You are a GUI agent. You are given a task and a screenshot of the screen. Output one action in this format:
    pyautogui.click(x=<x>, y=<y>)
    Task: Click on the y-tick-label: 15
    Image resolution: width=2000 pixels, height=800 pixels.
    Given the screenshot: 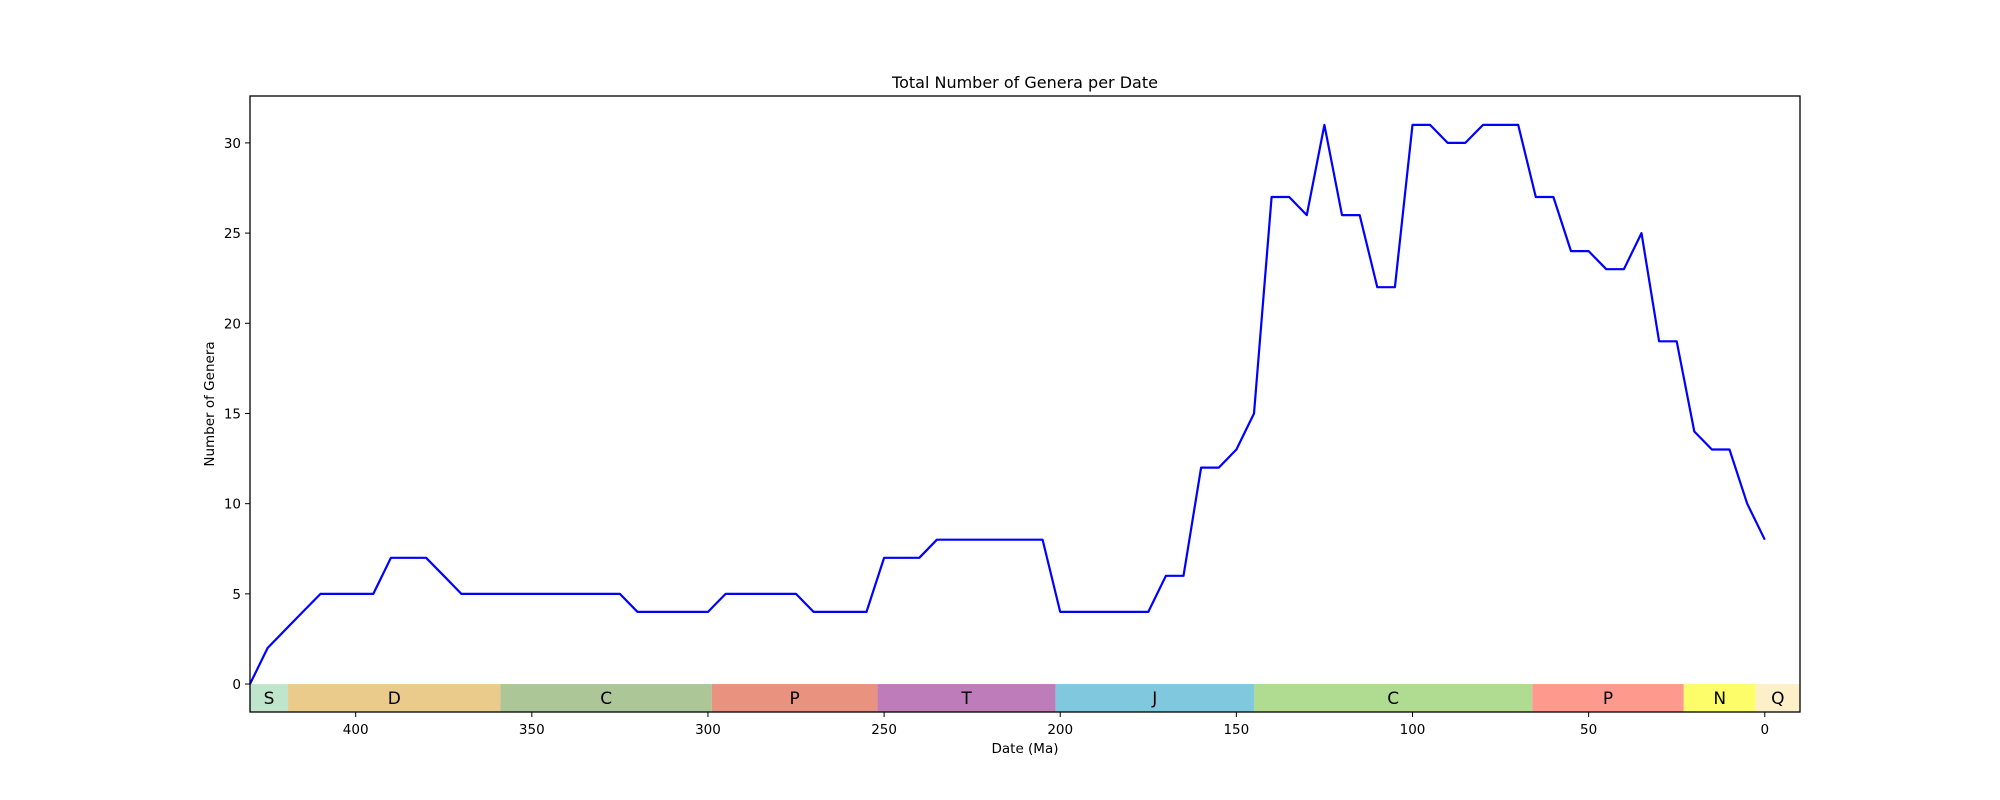 What is the action you would take?
    pyautogui.click(x=232, y=414)
    